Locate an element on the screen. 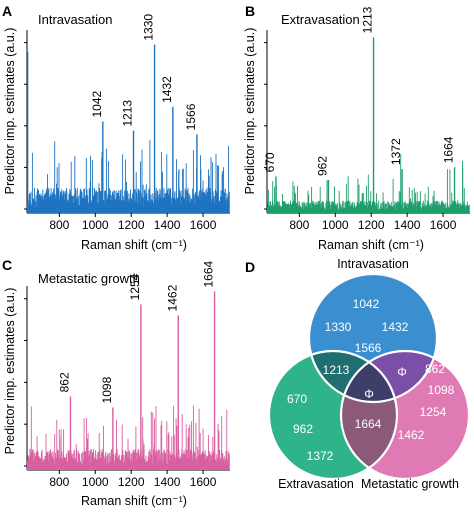 The width and height of the screenshot is (474, 512). venn-overlaps is located at coordinates (373, 415).